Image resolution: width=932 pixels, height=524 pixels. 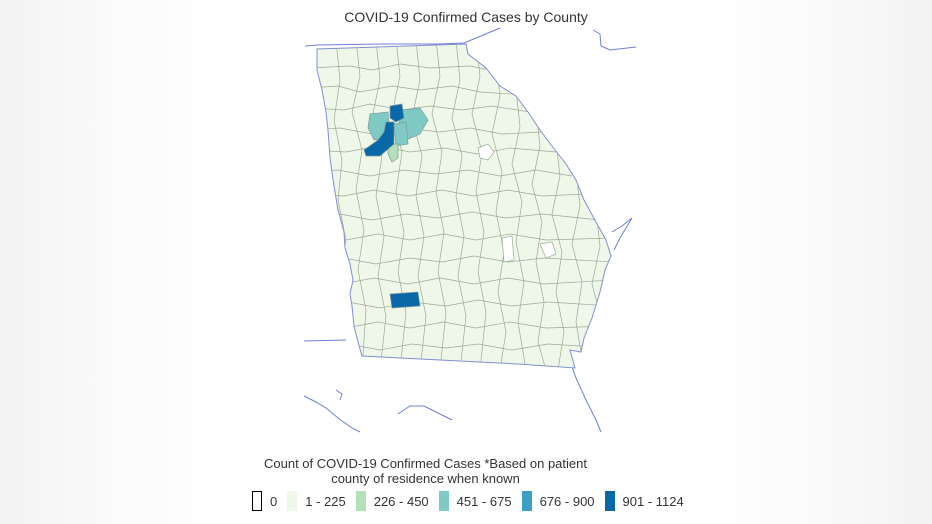 What do you see at coordinates (379, 139) in the screenshot?
I see `county-901-1124-b` at bounding box center [379, 139].